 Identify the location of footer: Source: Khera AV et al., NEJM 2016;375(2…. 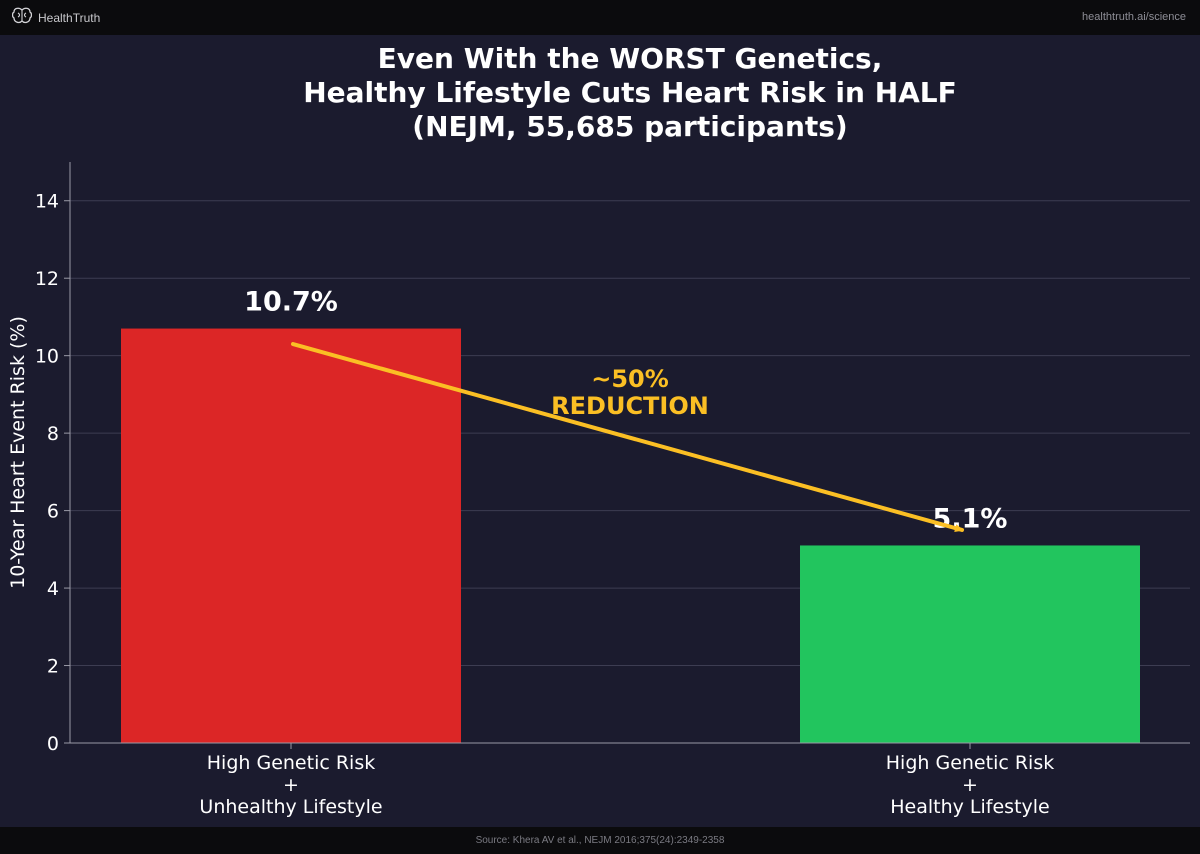
(600, 840).